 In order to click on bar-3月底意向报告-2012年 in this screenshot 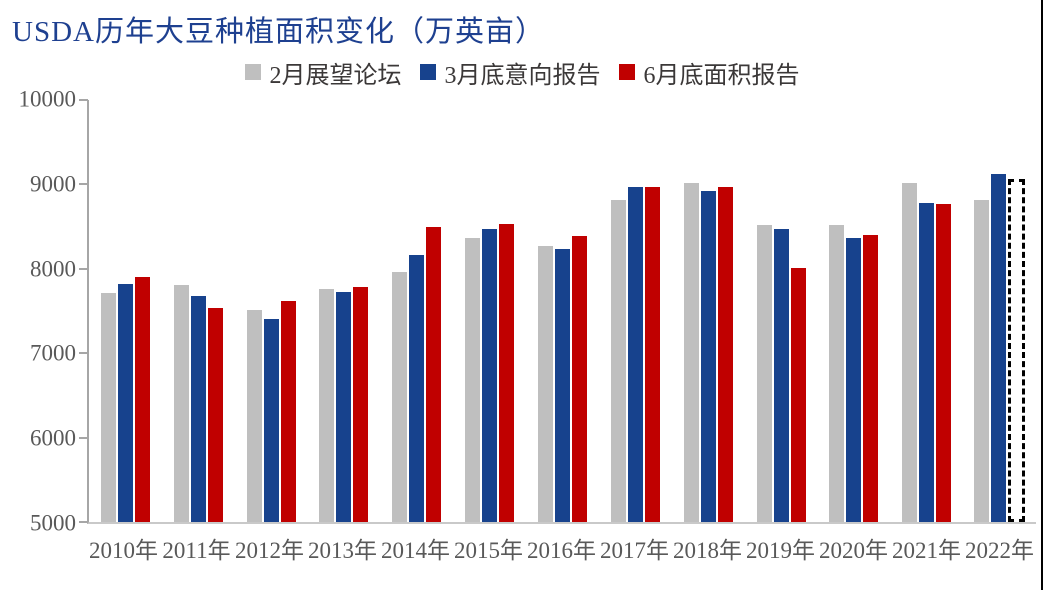, I will do `click(271, 420)`.